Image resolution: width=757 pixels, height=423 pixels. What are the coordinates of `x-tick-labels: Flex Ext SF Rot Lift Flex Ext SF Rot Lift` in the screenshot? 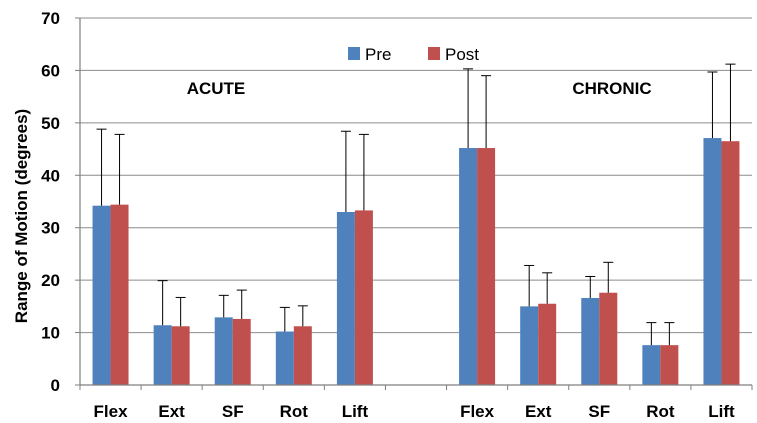 It's located at (414, 411).